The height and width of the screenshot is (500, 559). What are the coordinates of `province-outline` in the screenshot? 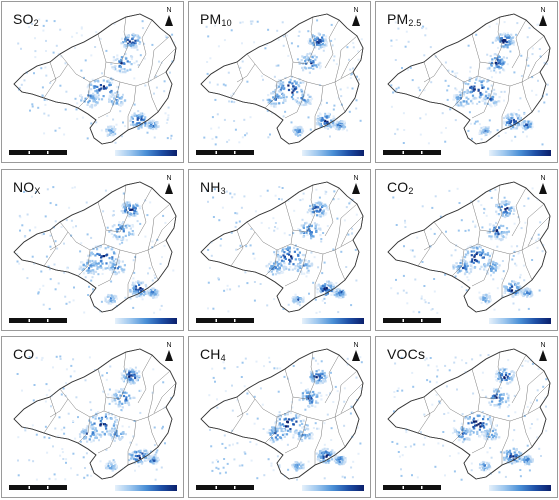 It's located at (469, 79).